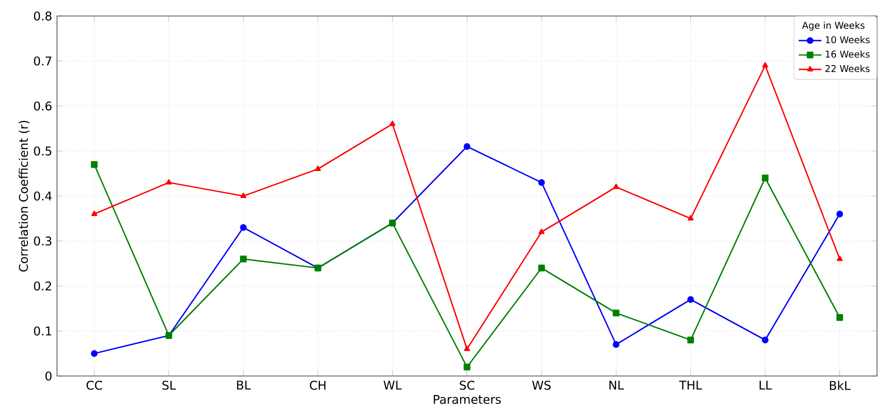 This screenshot has height=408, width=894. What do you see at coordinates (43, 151) in the screenshot?
I see `y-tick-label: 0.5` at bounding box center [43, 151].